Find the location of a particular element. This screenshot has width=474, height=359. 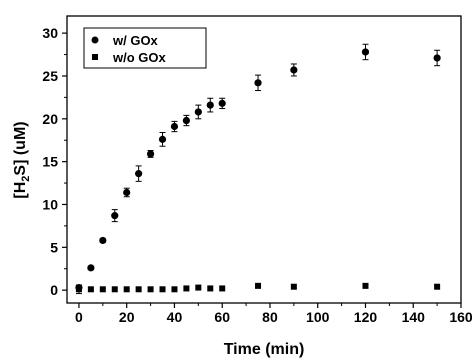

legend-label-wo-gox: w/o GOx is located at coordinates (139, 57).